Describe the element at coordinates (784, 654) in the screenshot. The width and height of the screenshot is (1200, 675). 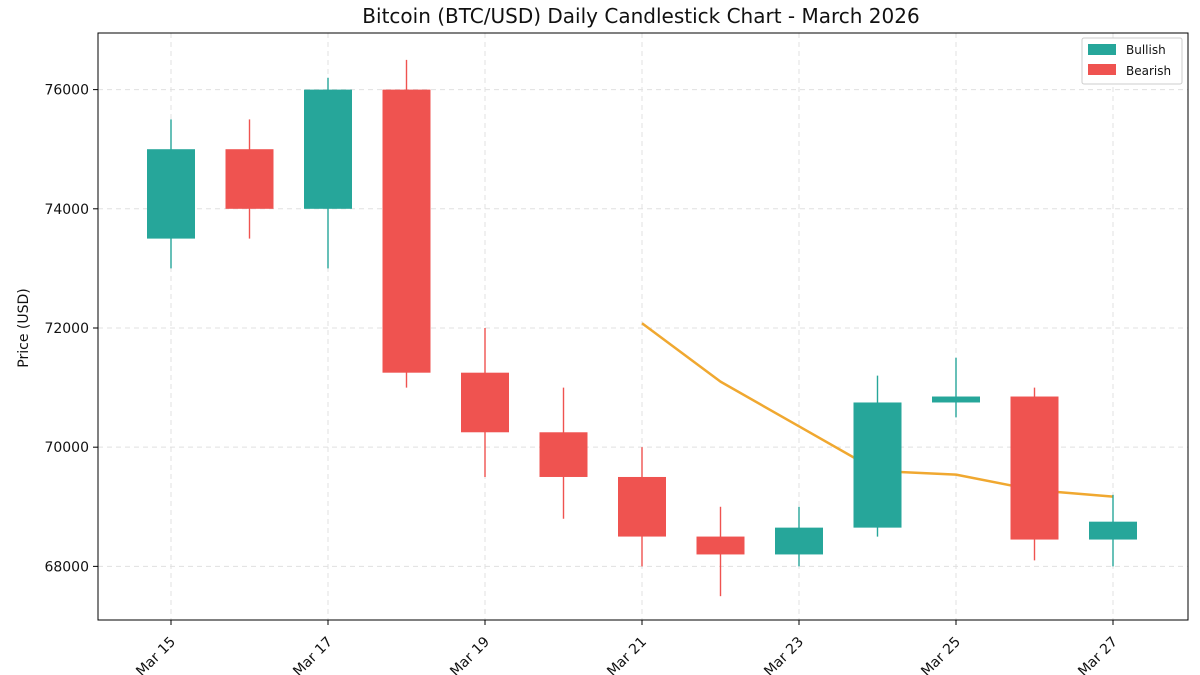
I see `x-tick-label: Mar 23` at that location.